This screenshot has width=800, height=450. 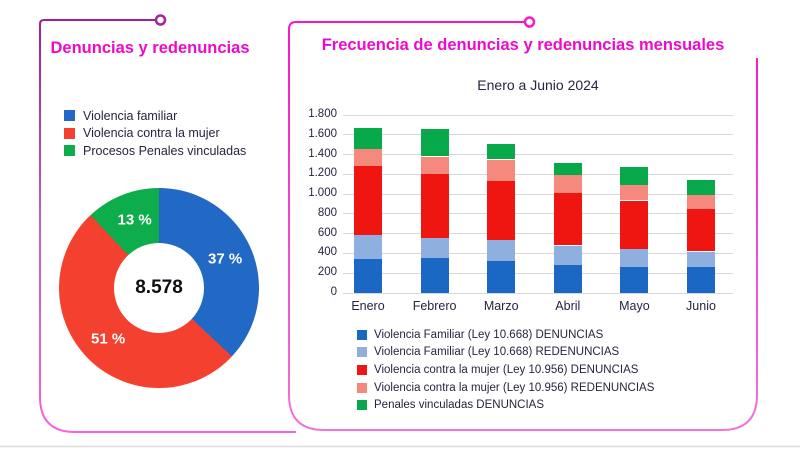 I want to click on x-axis-label: Enero, so click(x=368, y=306).